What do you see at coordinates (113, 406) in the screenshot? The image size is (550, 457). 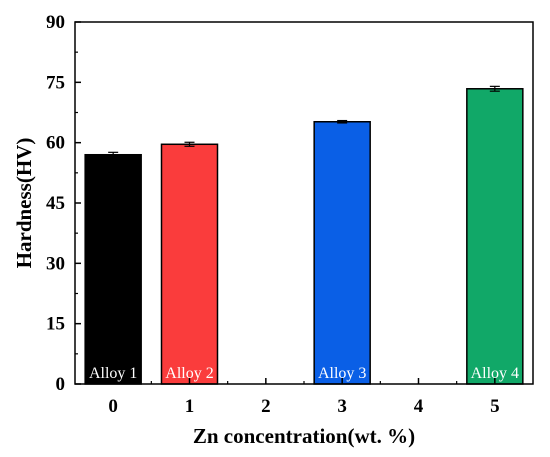 I see `x-tick-label: 0` at bounding box center [113, 406].